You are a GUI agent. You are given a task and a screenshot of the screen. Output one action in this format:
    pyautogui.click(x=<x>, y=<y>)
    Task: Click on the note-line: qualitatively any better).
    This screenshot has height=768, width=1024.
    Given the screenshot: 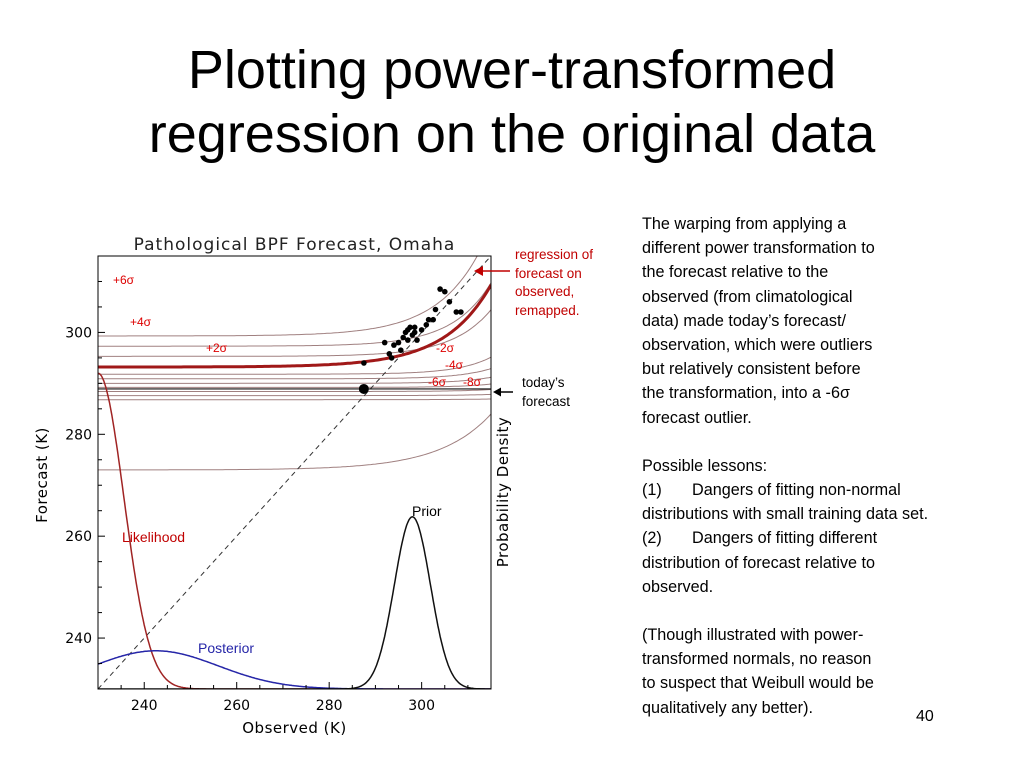 What is the action you would take?
    pyautogui.click(x=727, y=707)
    